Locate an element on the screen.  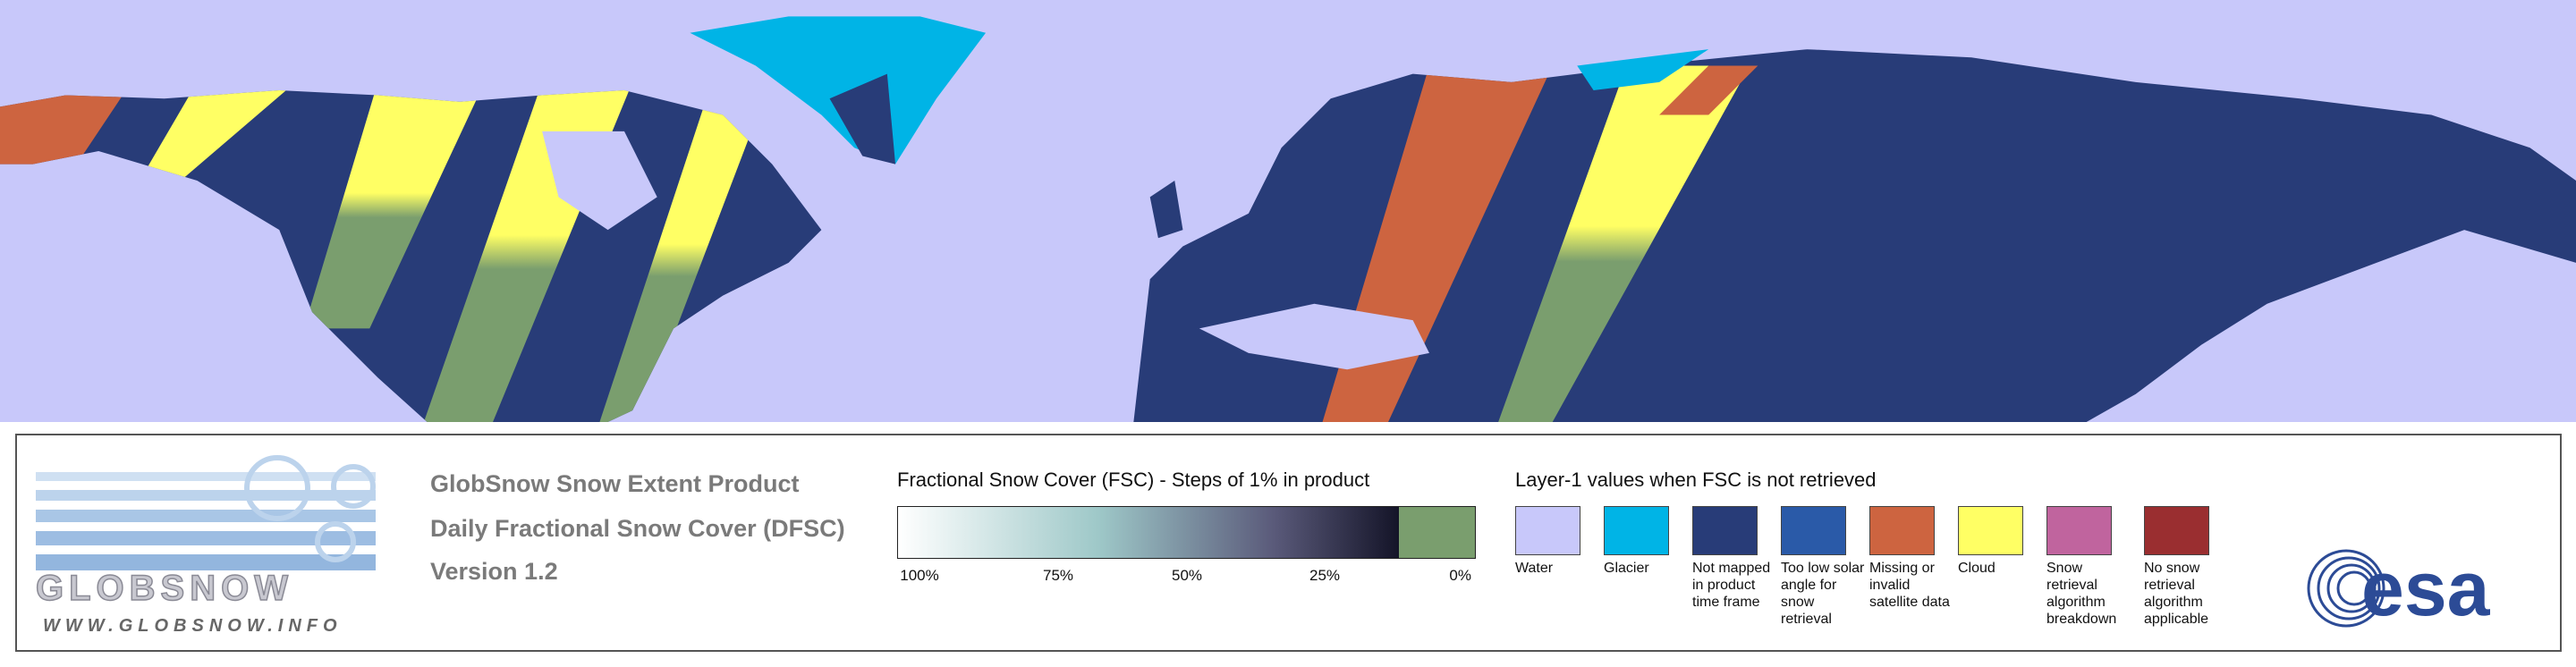
legend-label: Too low solar angle for snow retrieval is located at coordinates (1823, 594).